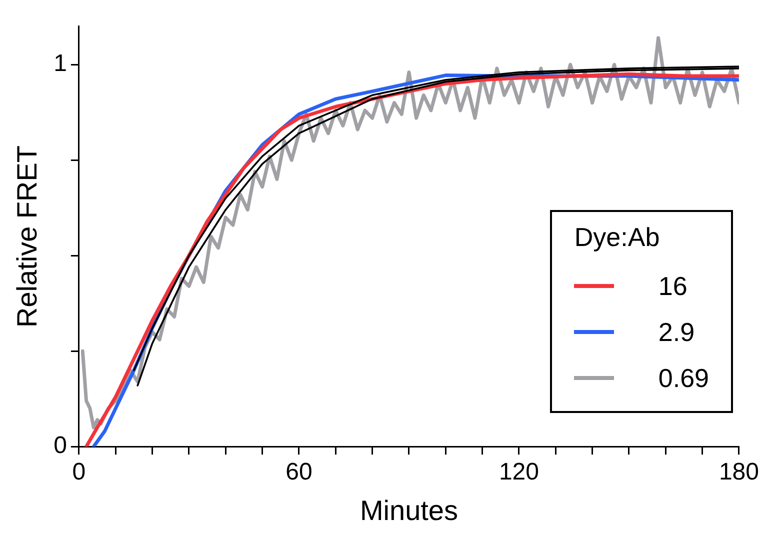  I want to click on x-tick-label: 120, so click(518, 472).